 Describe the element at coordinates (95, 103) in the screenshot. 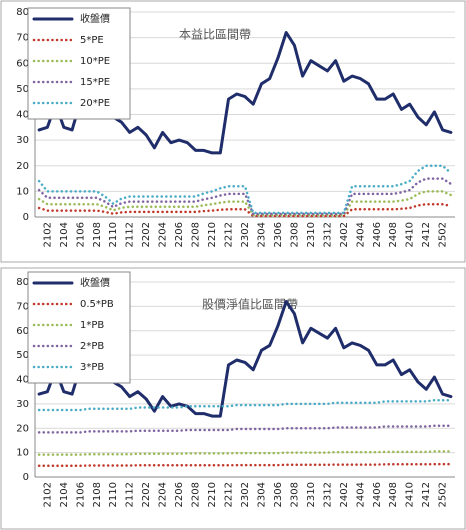

I see `legend-label: 20*PE` at that location.